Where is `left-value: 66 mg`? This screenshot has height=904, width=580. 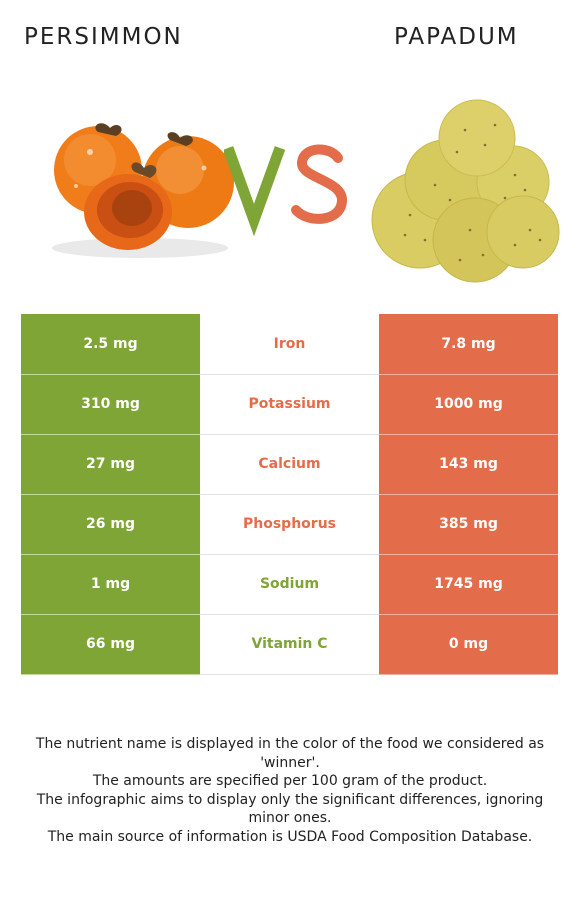
left-value: 66 mg is located at coordinates (110, 644).